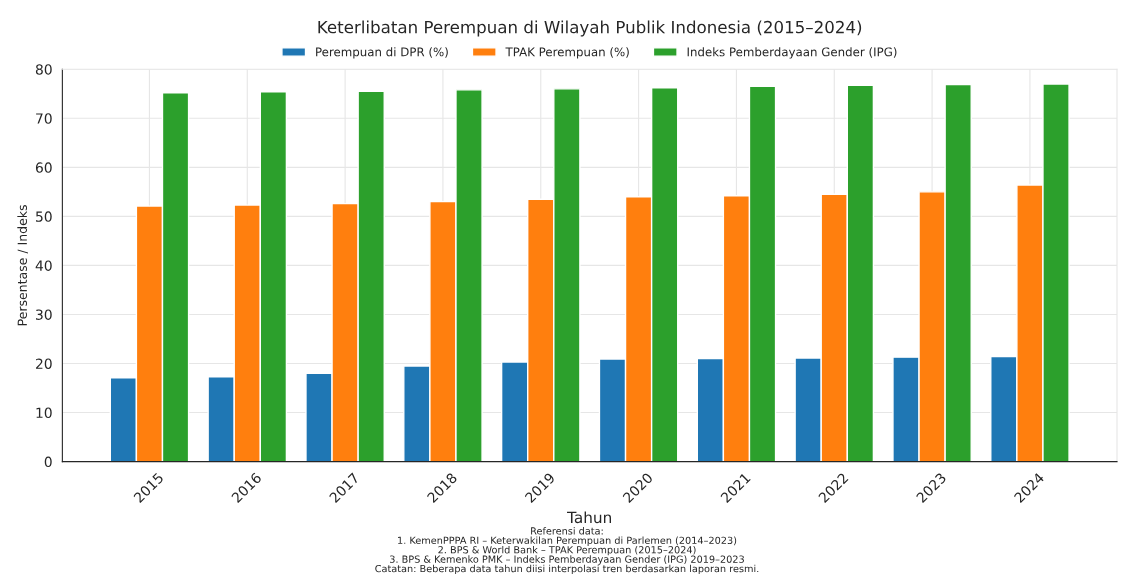 Image resolution: width=1134 pixels, height=577 pixels. Describe the element at coordinates (382, 53) in the screenshot. I see `legend-label: Perempuan di DPR (%)` at that location.